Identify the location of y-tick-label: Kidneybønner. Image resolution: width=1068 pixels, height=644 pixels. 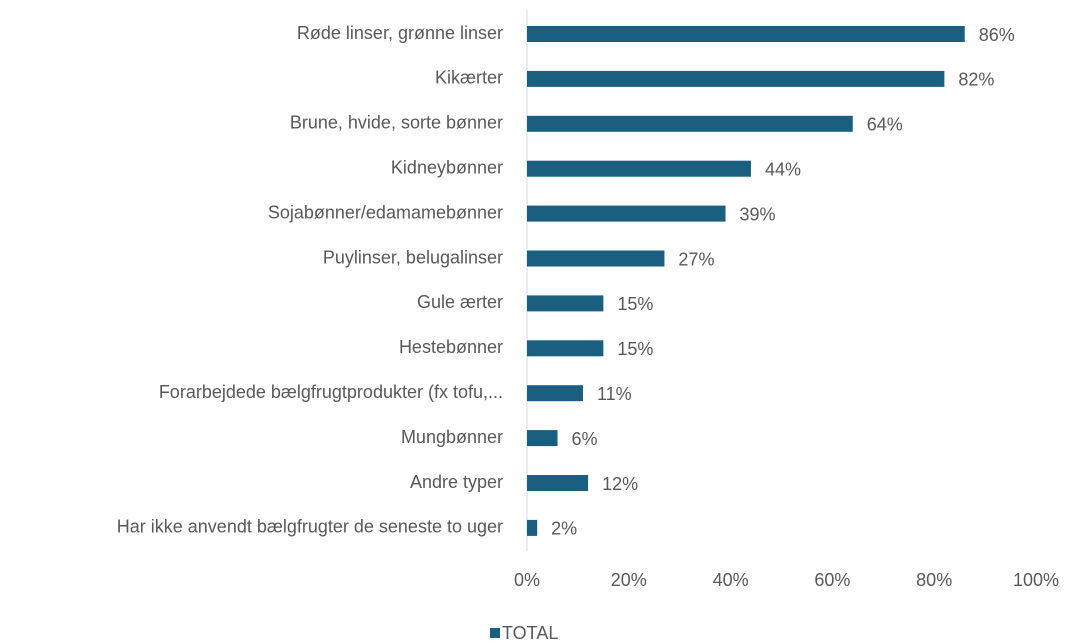
(447, 167).